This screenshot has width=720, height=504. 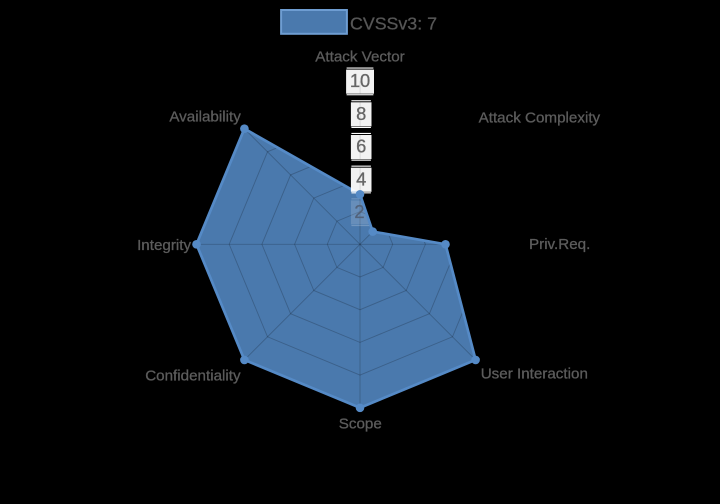 What do you see at coordinates (361, 113) in the screenshot?
I see `svg-text: 8` at bounding box center [361, 113].